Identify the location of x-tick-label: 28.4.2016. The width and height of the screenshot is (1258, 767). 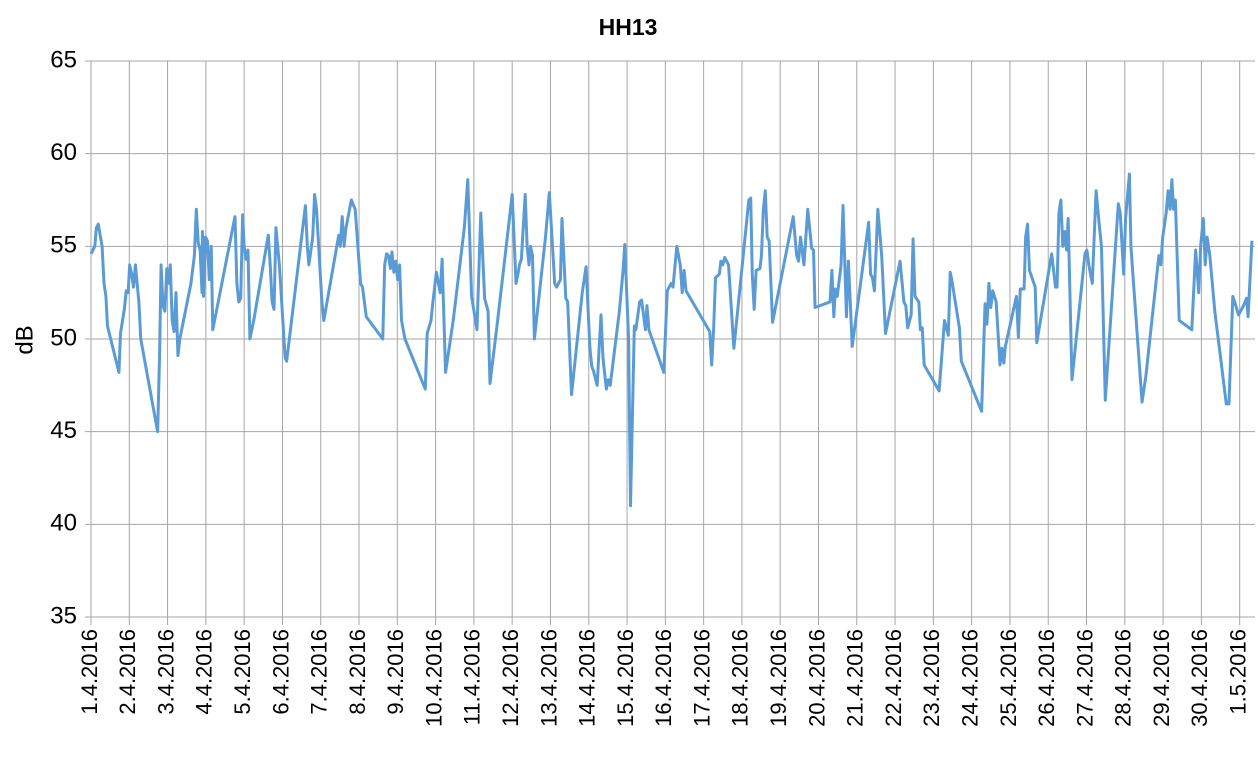
(1123, 678).